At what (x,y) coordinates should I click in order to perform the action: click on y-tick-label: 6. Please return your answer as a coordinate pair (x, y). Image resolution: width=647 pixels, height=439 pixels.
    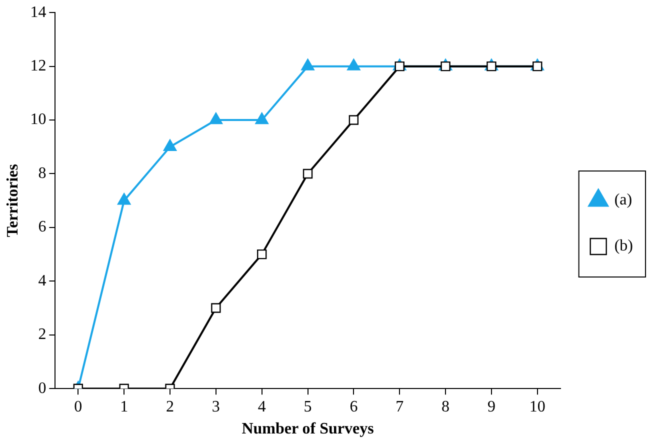
    Looking at the image, I should click on (42, 227).